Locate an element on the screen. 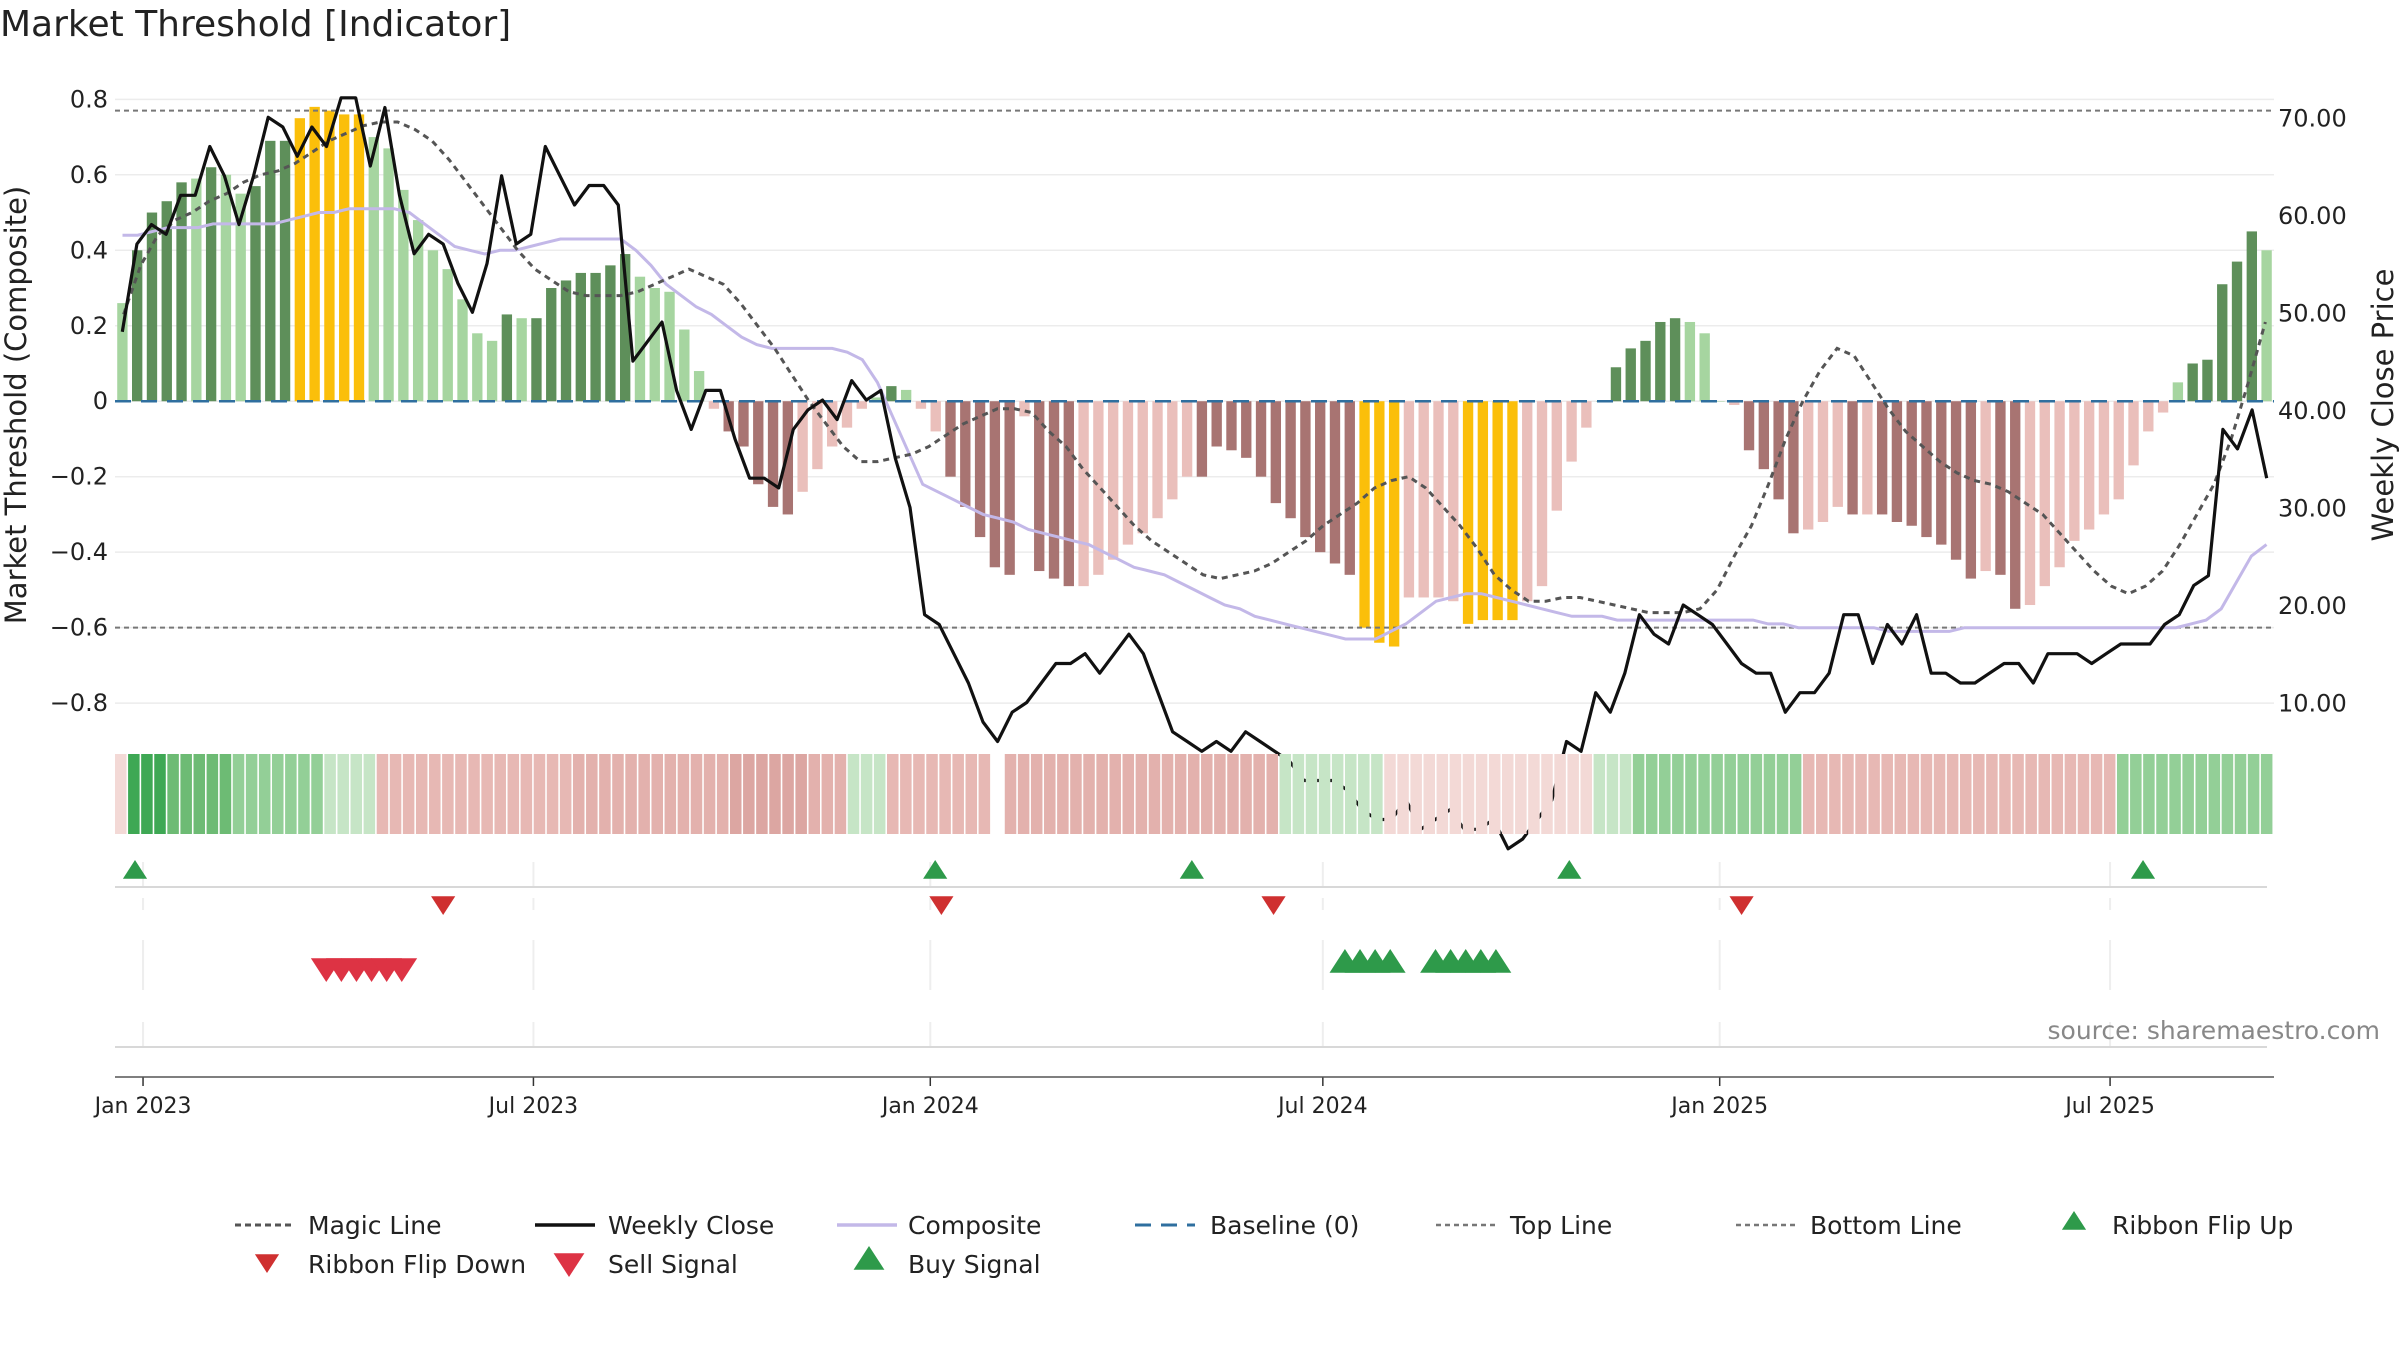 The width and height of the screenshot is (2400, 1350). y2-tick-label: 40.00 is located at coordinates (2312, 411).